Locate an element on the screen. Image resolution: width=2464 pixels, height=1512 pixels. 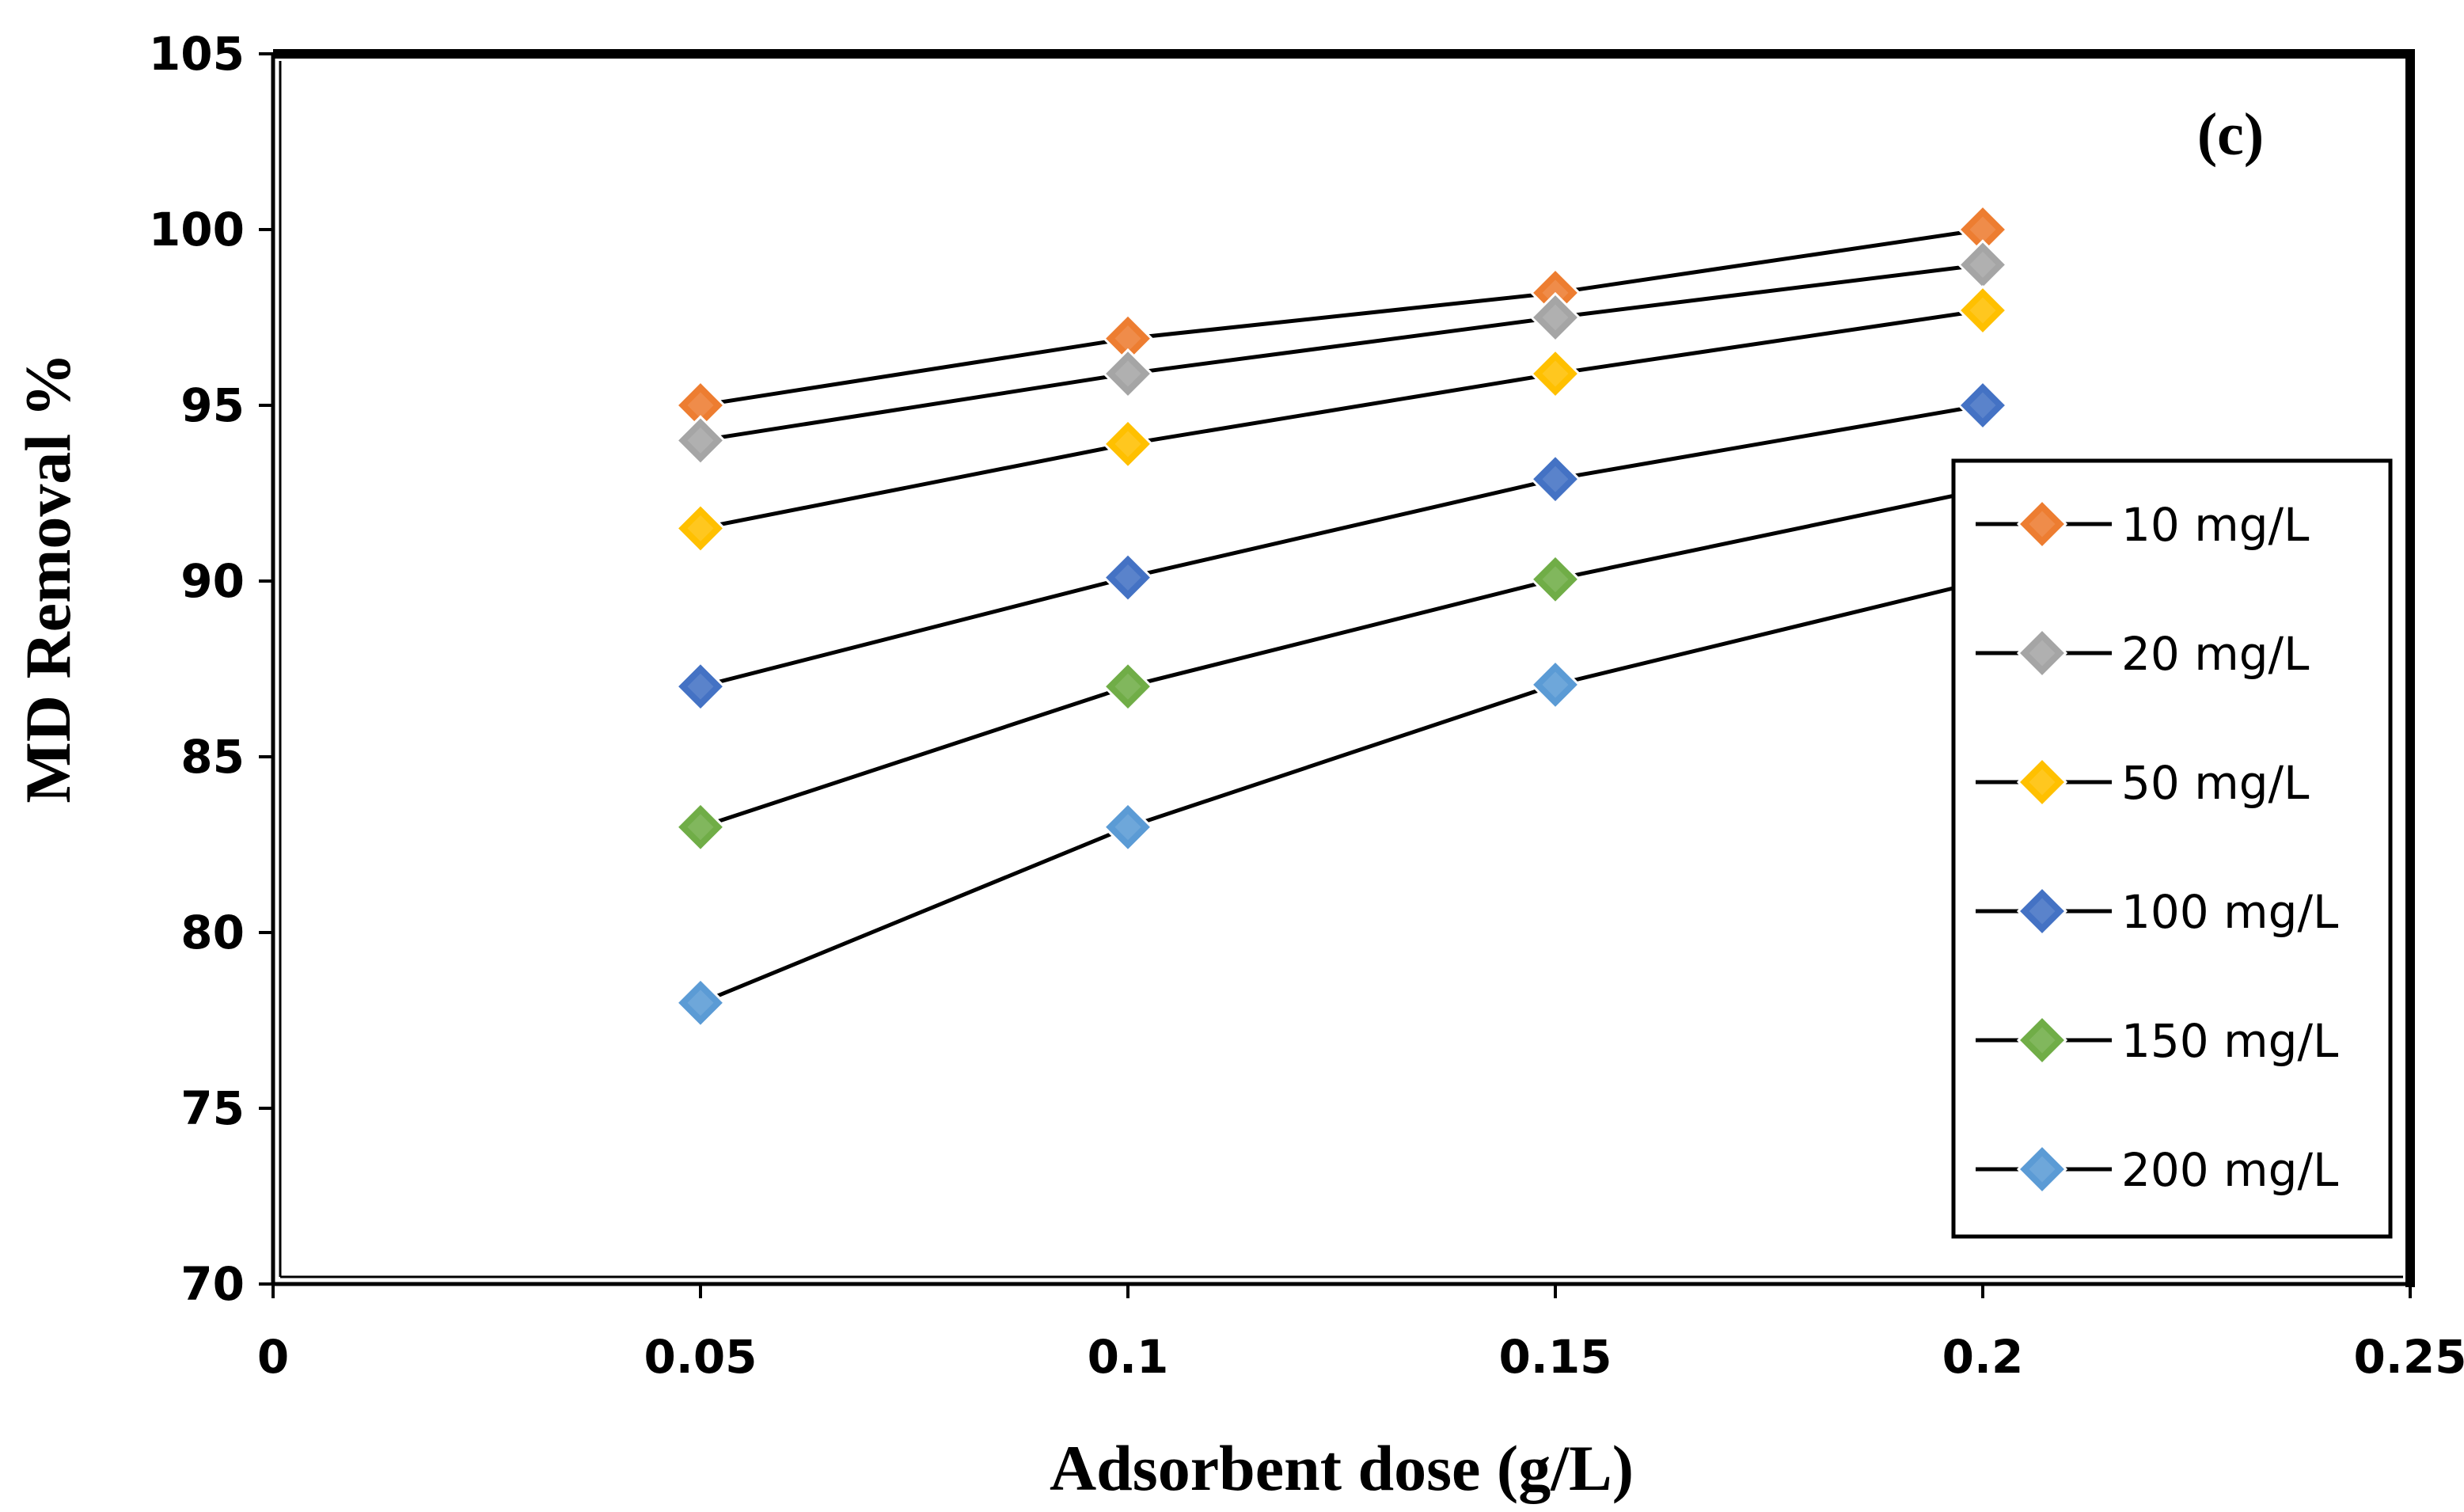
legend-label: 150 mg/L is located at coordinates (2229, 1041).